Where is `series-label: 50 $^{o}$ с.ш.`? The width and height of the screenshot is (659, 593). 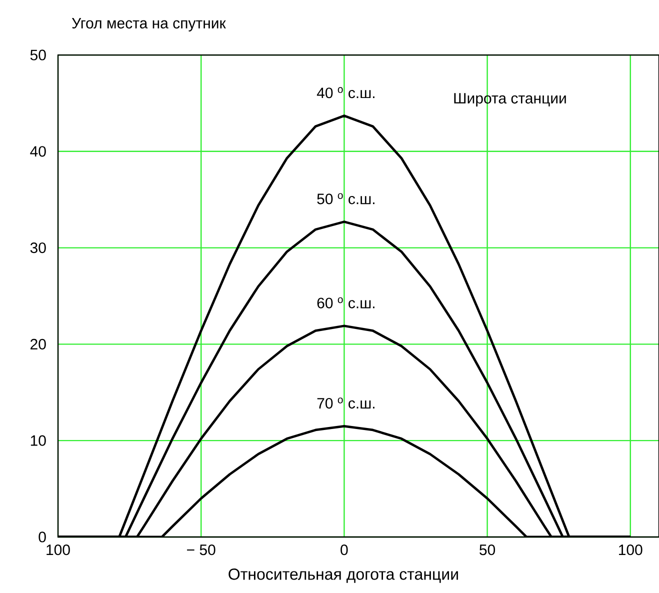
series-label: 50 $^{o}$ с.ш. is located at coordinates (345, 198).